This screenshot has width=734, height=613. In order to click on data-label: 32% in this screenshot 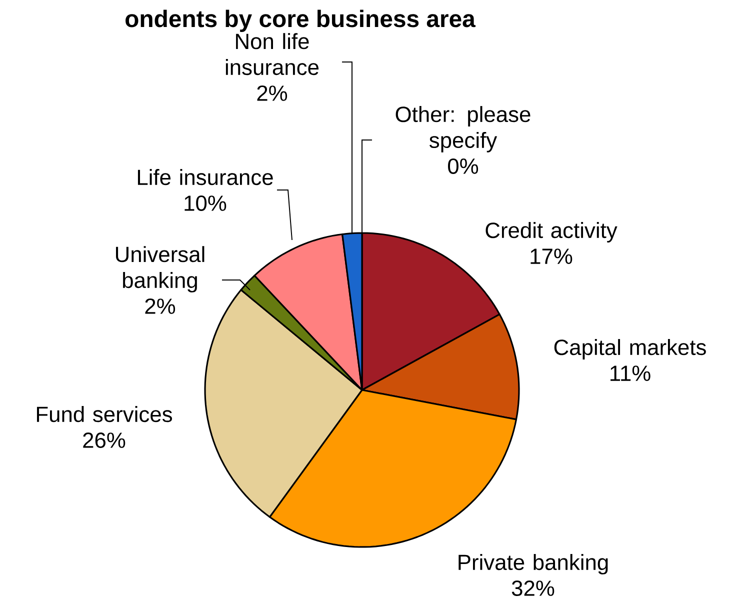, I will do `click(533, 588)`.